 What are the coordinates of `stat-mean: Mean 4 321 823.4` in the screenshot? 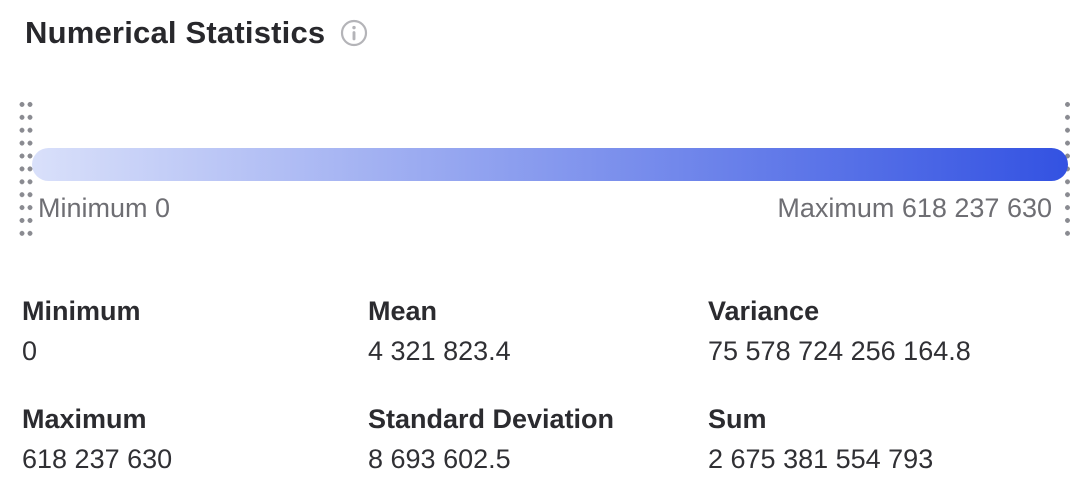 It's located at (538, 331).